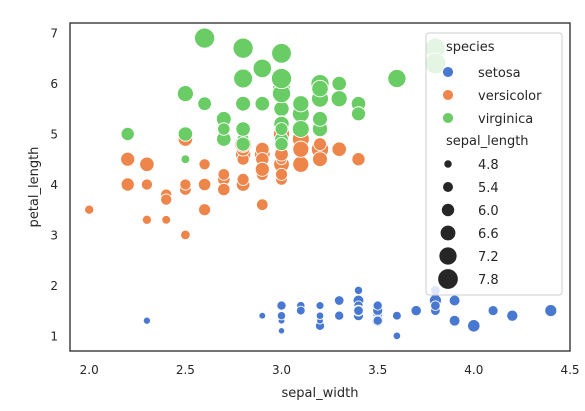  Describe the element at coordinates (488, 165) in the screenshot. I see `legend-size-label: 4.8` at that location.